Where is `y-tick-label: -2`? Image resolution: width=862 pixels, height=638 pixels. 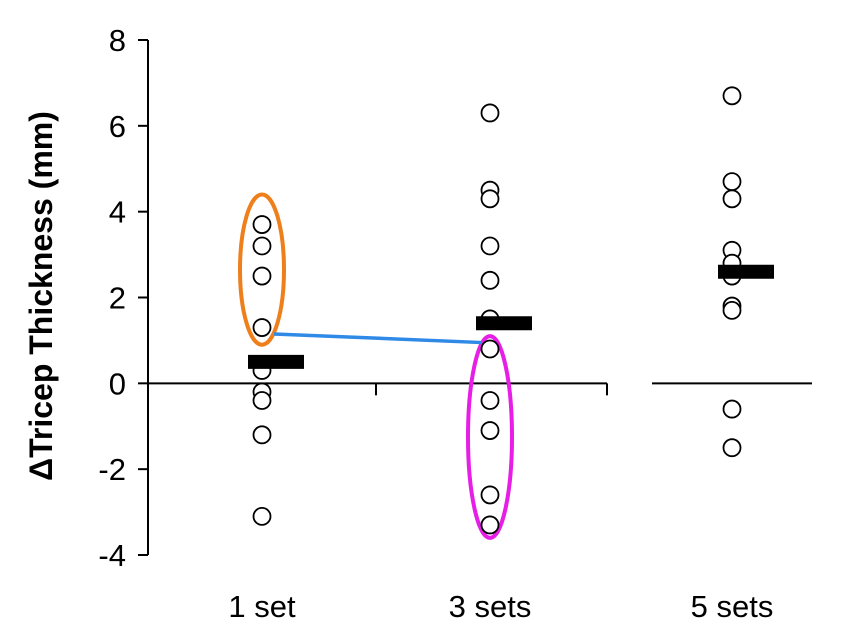 y-tick-label: -2 is located at coordinates (112, 469).